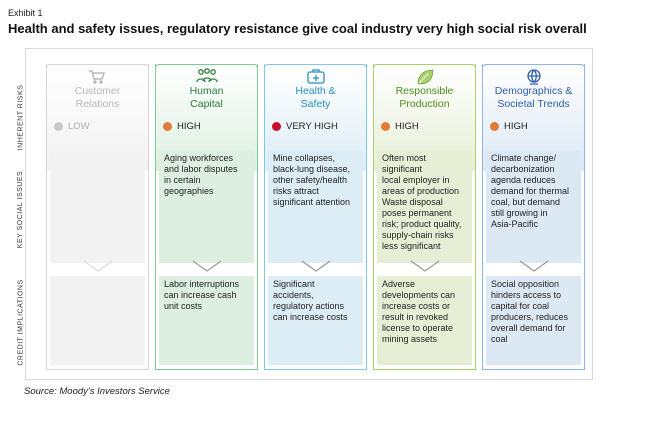  What do you see at coordinates (97, 320) in the screenshot?
I see `credit-implications-box` at bounding box center [97, 320].